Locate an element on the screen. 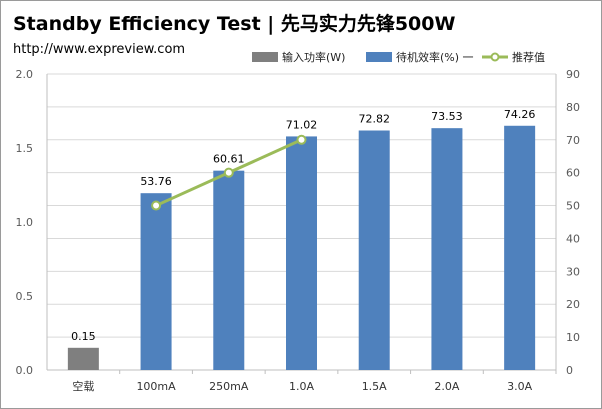 The width and height of the screenshot is (602, 409). y-right-tick-label: 30 is located at coordinates (573, 271).